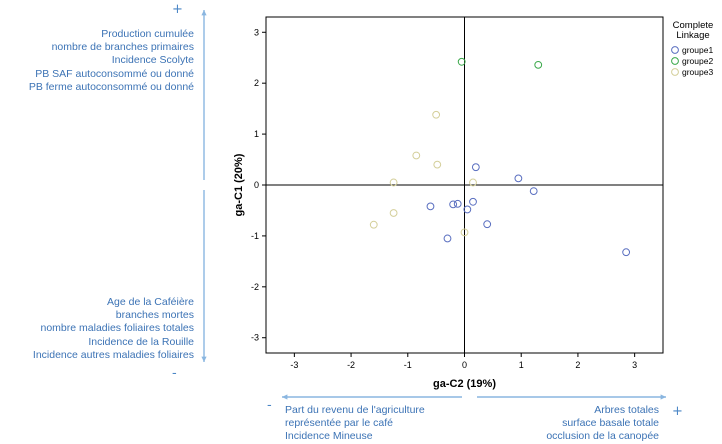 The width and height of the screenshot is (722, 444). Describe the element at coordinates (677, 411) in the screenshot. I see `plus-sign-bottom: +` at that location.